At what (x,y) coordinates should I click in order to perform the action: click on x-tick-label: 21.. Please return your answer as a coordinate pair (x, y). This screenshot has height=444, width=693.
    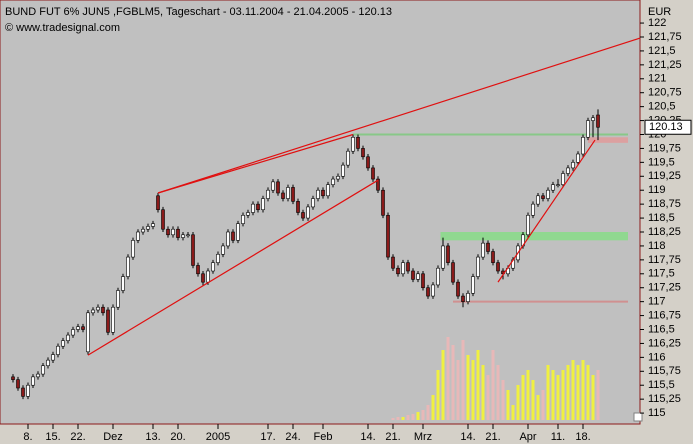
    Looking at the image, I should click on (492, 437).